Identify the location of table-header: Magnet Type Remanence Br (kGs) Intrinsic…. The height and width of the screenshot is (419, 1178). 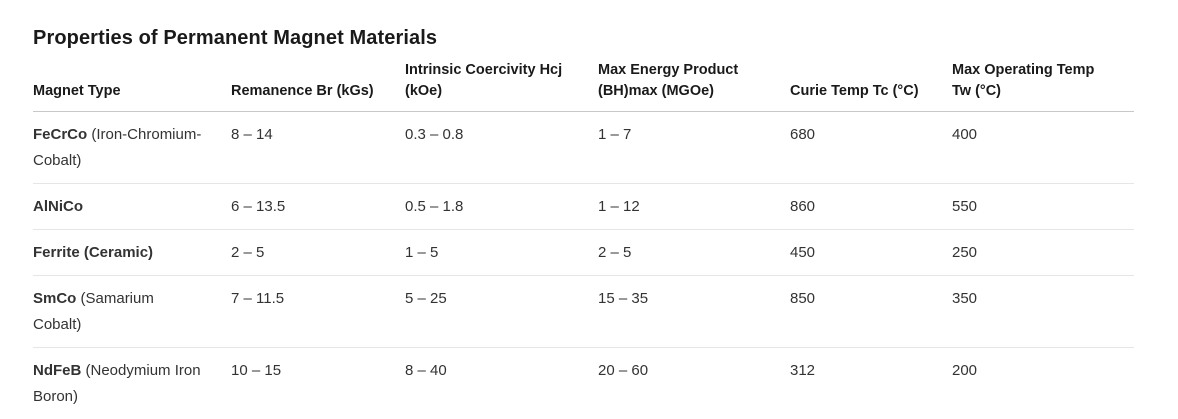
(583, 83).